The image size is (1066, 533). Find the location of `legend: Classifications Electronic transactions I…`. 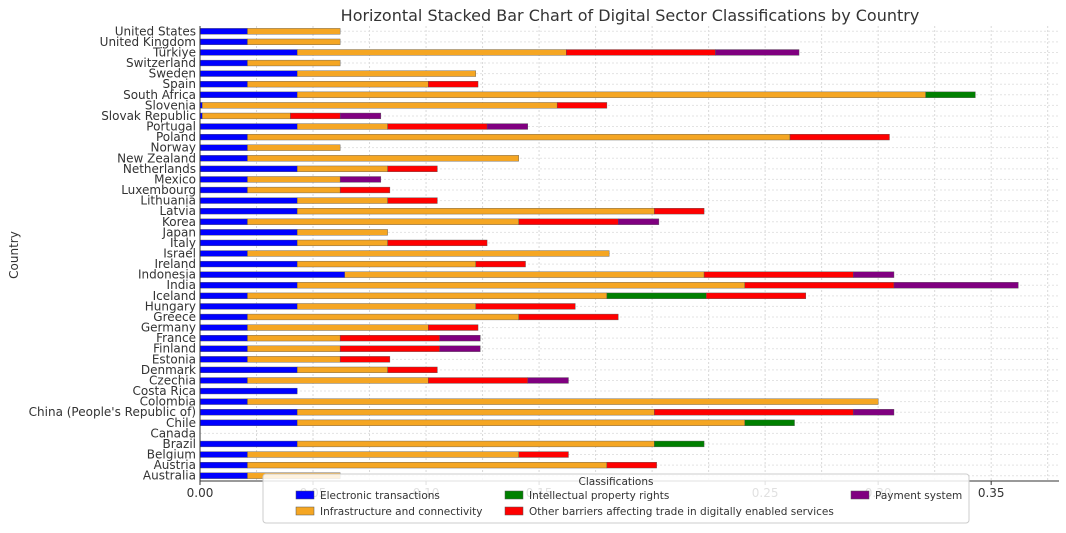

legend: Classifications Electronic transactions I… is located at coordinates (616, 498).